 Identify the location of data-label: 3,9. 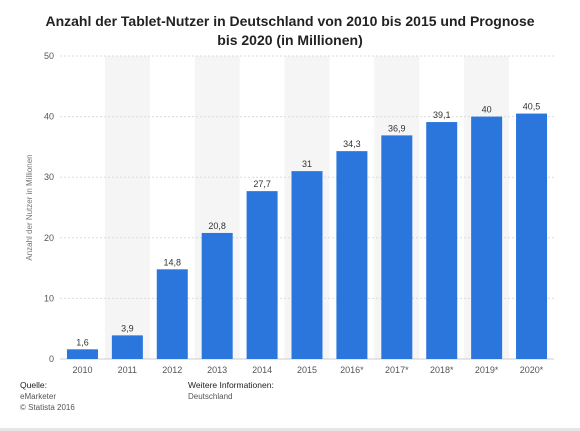
(127, 328).